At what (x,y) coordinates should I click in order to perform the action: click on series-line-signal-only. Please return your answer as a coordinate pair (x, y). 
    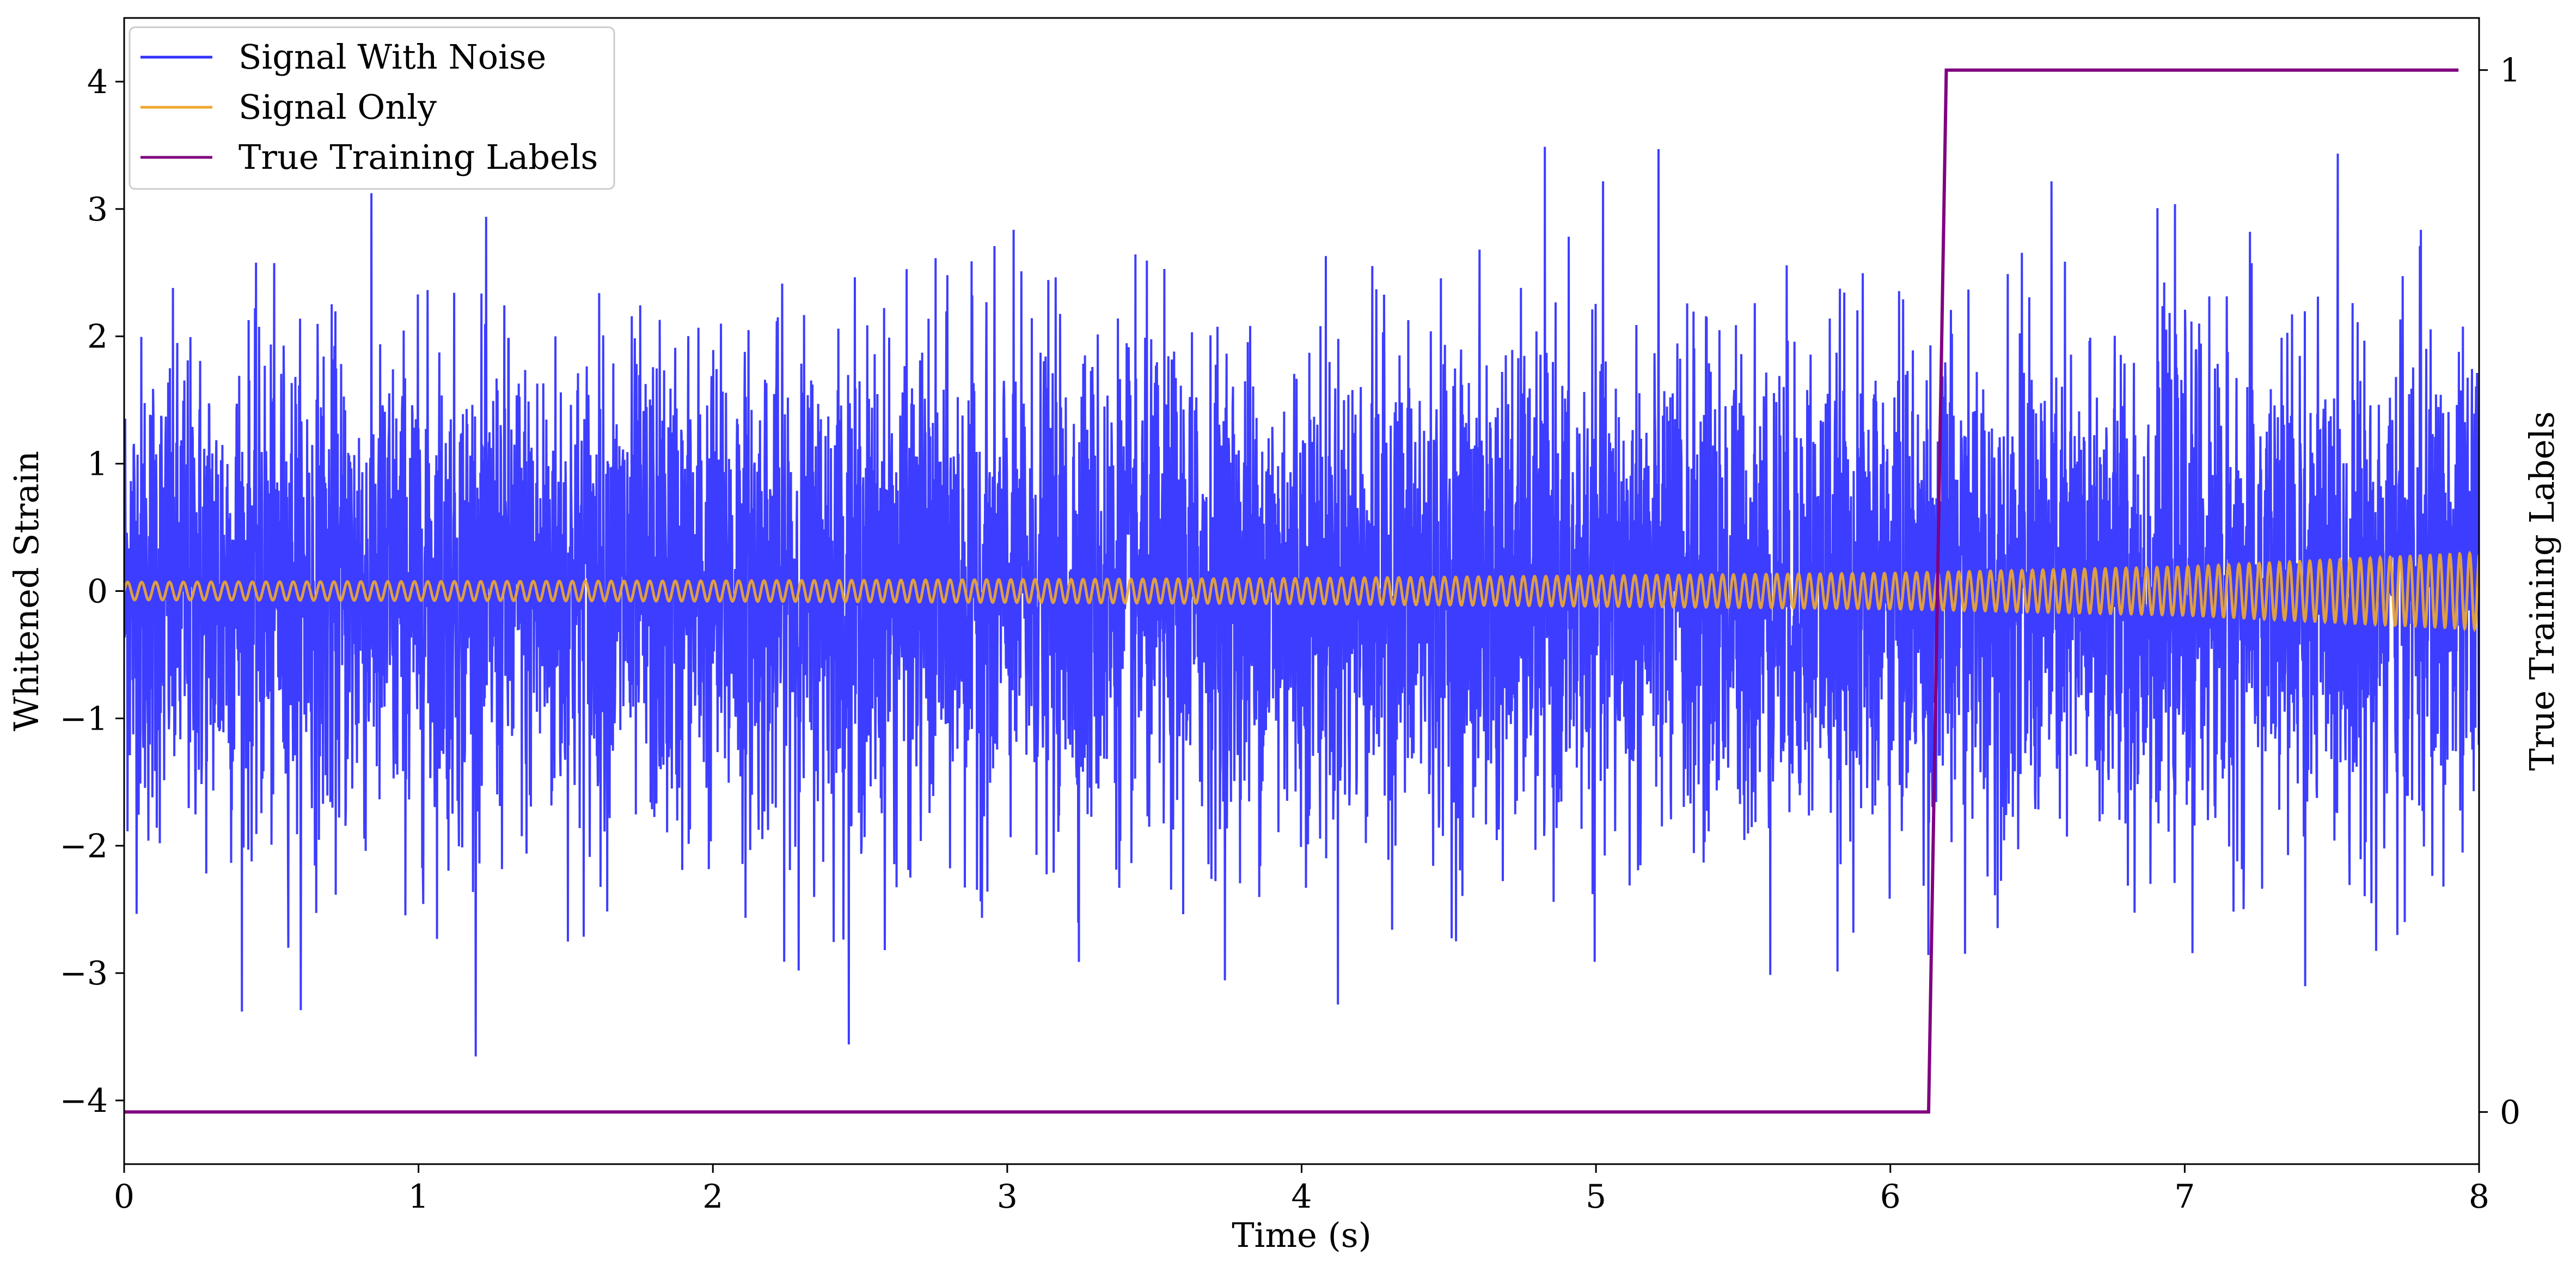
    Looking at the image, I should click on (1301, 591).